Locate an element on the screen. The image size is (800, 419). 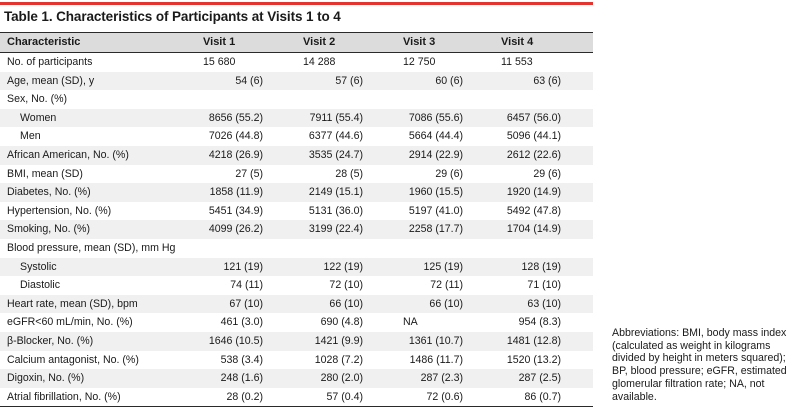
row-label: Sex, No. (%) is located at coordinates (37, 99).